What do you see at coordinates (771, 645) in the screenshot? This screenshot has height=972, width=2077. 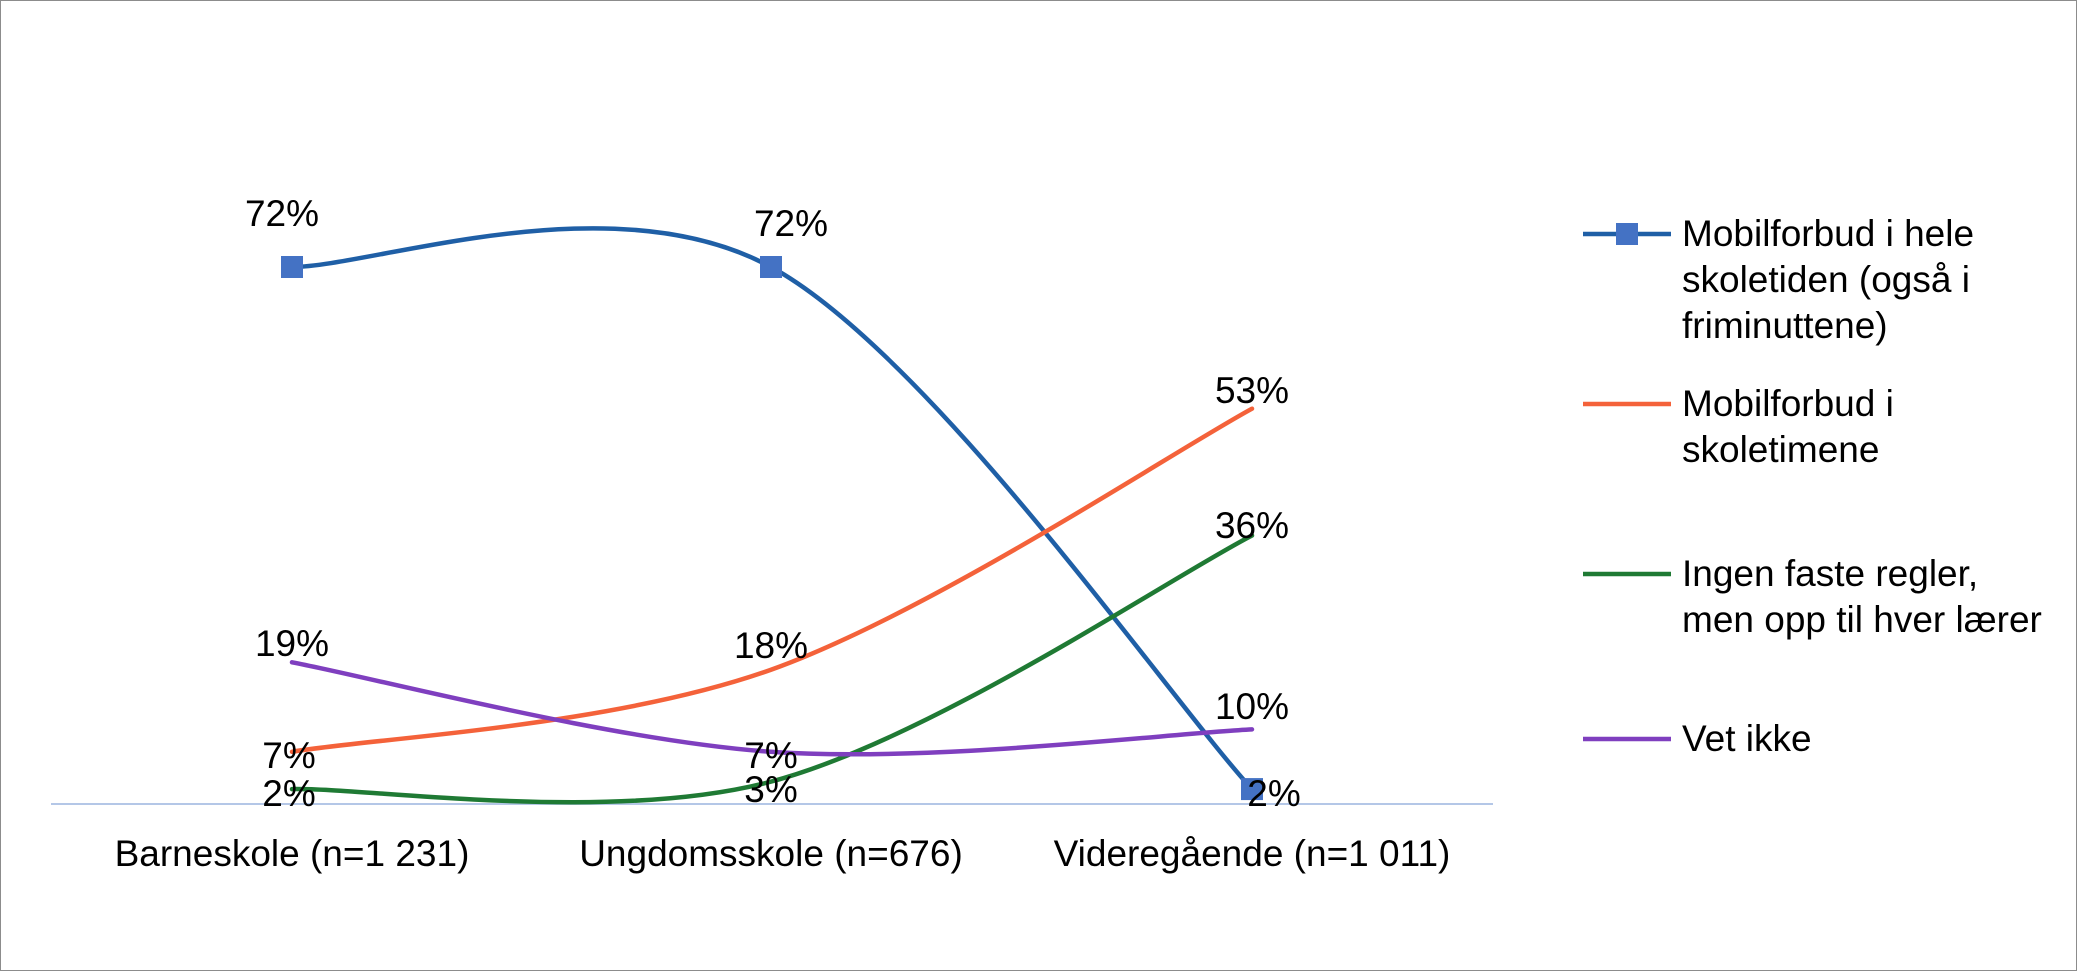 I see `data-label: 18%` at bounding box center [771, 645].